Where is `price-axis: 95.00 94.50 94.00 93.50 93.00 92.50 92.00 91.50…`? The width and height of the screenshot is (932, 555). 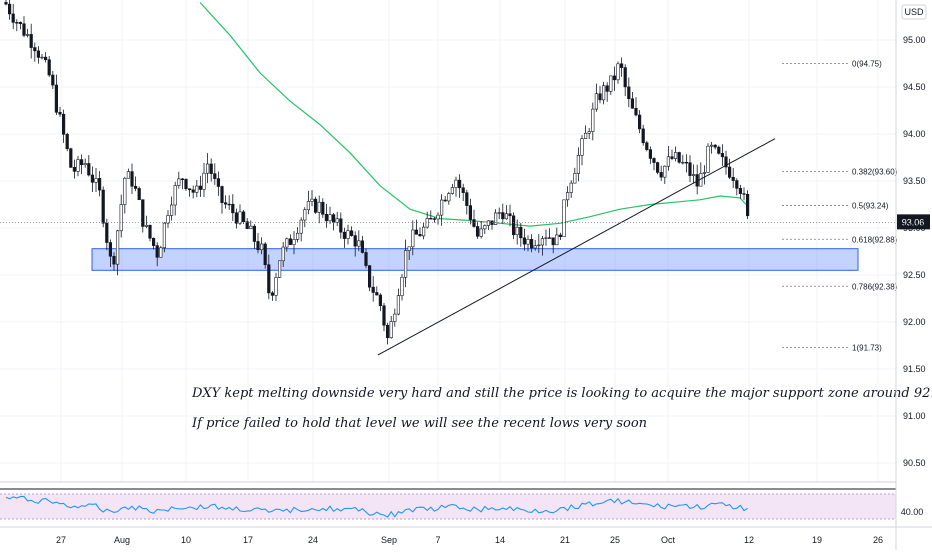 price-axis: 95.00 94.50 94.00 93.50 93.00 92.50 92.00 91.50… is located at coordinates (914, 251).